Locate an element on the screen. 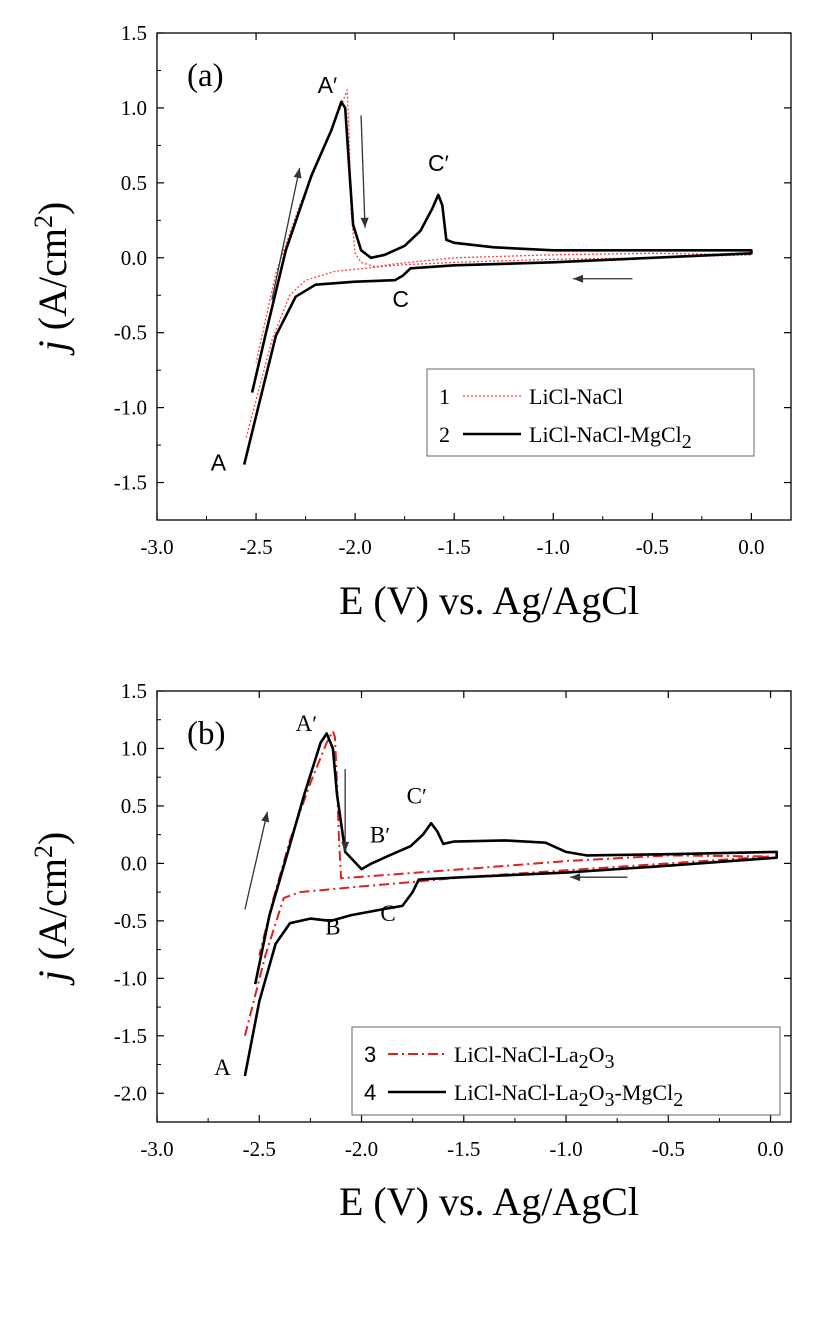 The width and height of the screenshot is (838, 1317). legend-number: 3 is located at coordinates (370, 1054).